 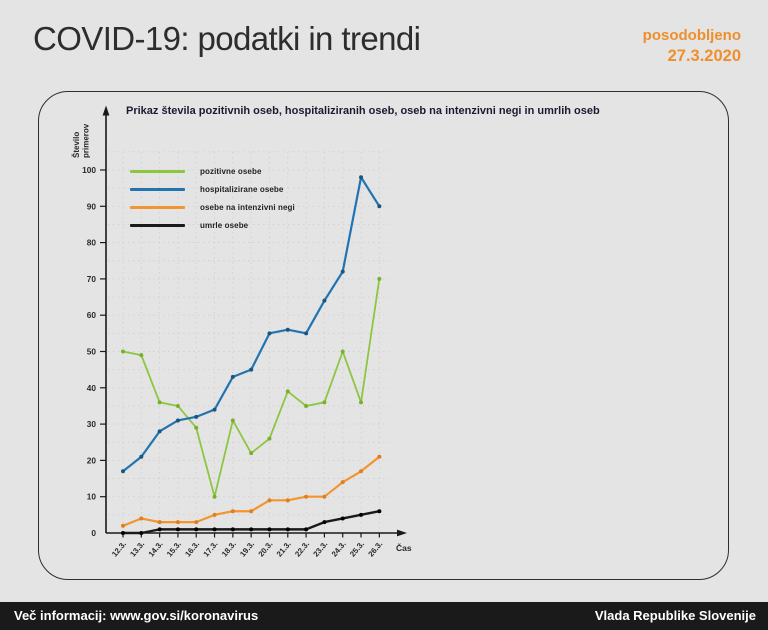 I want to click on x-tick-label: 24.3., so click(x=339, y=549).